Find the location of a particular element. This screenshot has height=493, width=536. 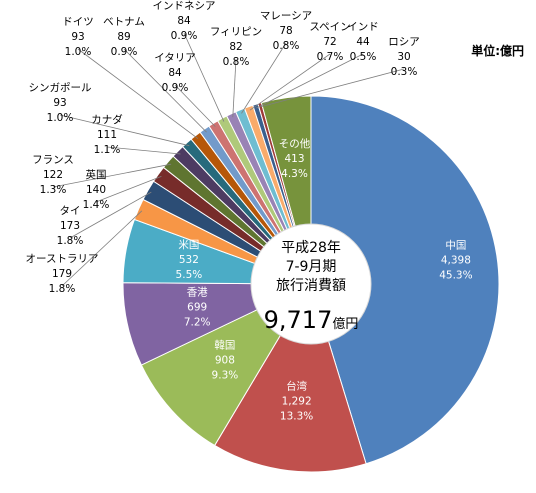

slice-label-name: ロシア is located at coordinates (404, 42).